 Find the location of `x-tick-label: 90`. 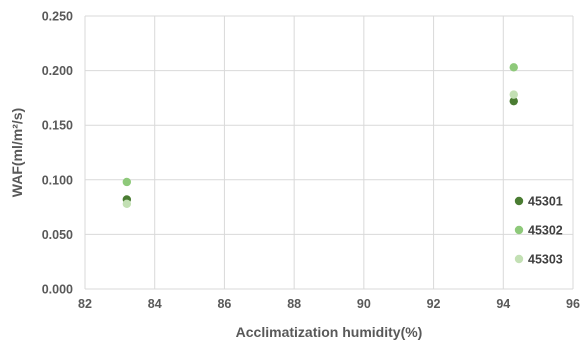

x-tick-label: 90 is located at coordinates (364, 304).